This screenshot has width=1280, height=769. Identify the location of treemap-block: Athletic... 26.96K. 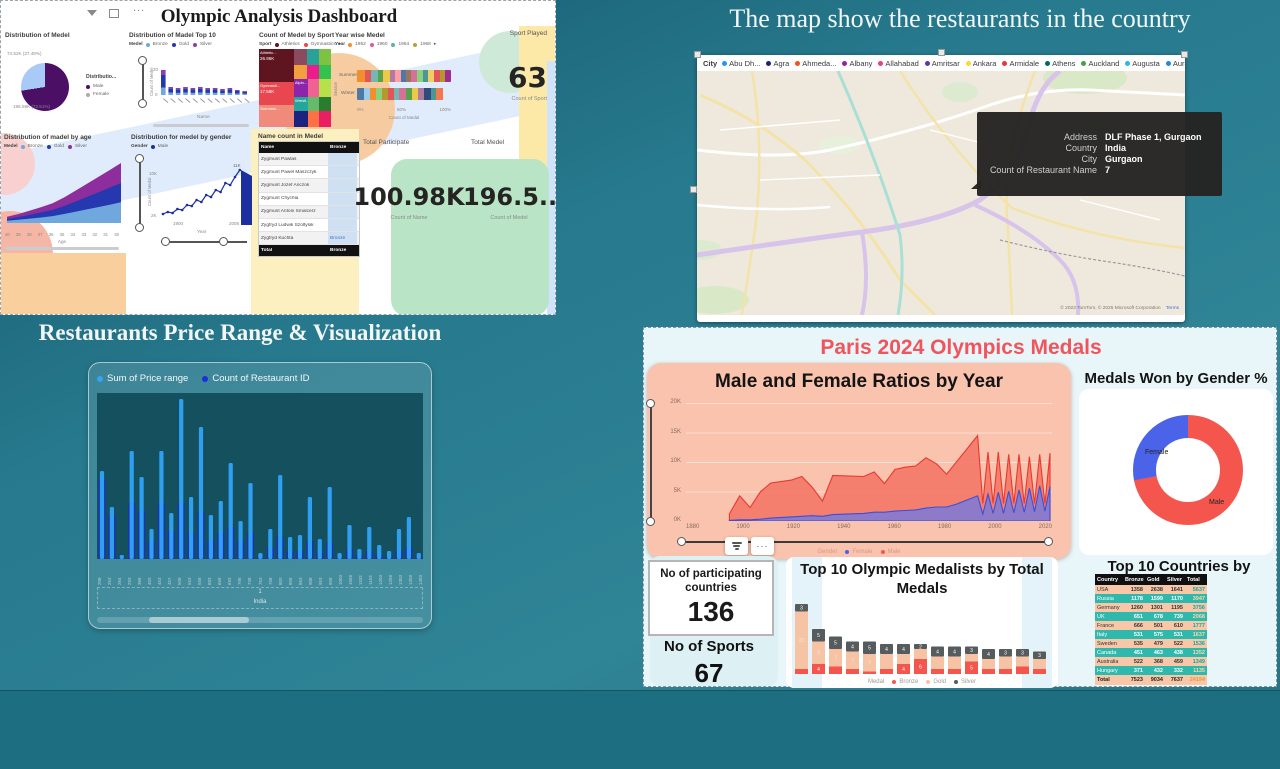
(276, 65).